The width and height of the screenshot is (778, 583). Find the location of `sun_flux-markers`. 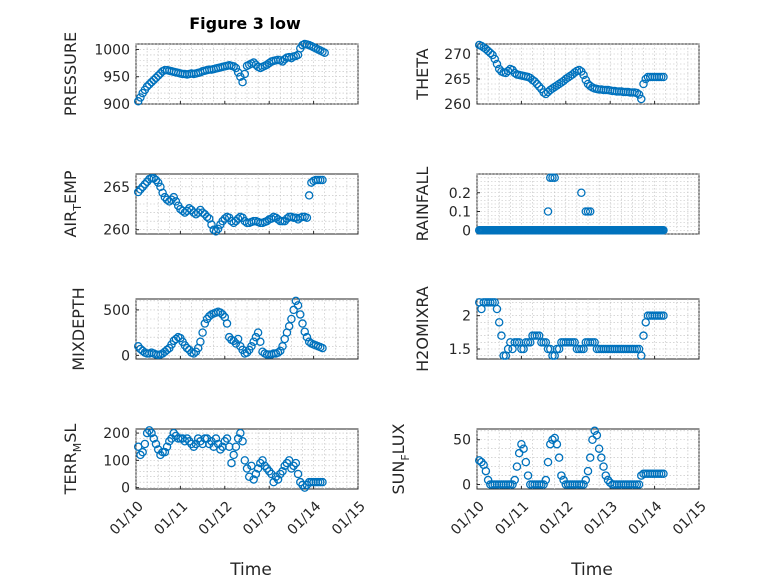

sun_flux-markers is located at coordinates (571, 457).